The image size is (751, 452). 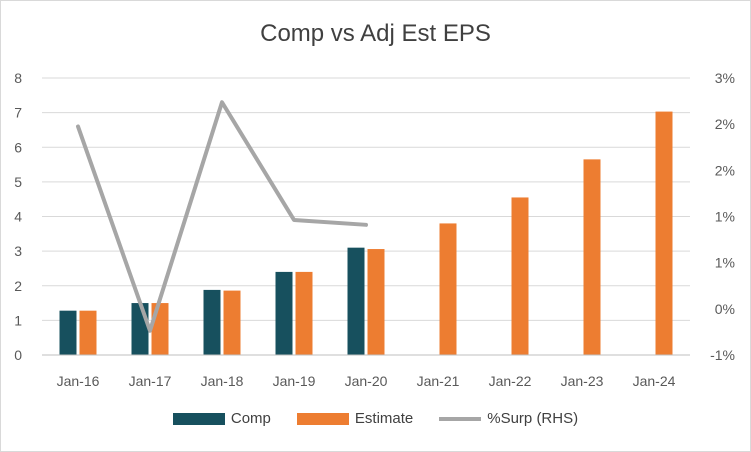 I want to click on x-tick-label: Jan-18, so click(x=222, y=381).